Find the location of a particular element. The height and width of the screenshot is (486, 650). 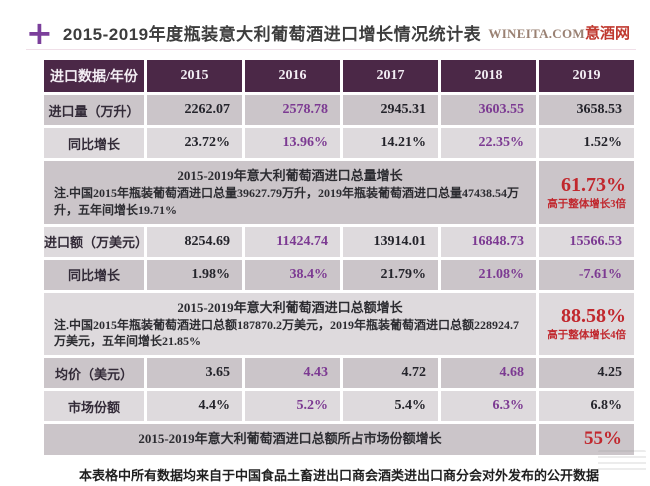

highlight-caption: 高于整体增长4倍 is located at coordinates (586, 336).